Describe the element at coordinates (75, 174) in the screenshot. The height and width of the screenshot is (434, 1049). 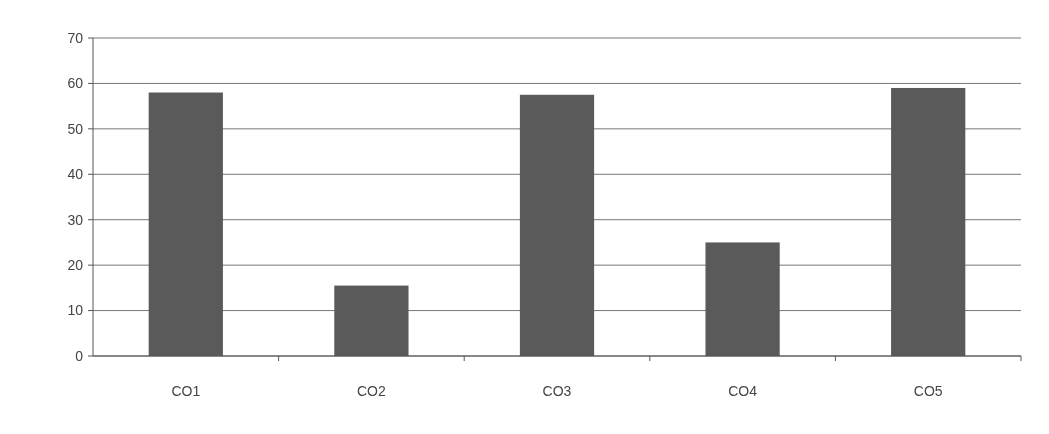
I see `y-tick-label: 40` at that location.